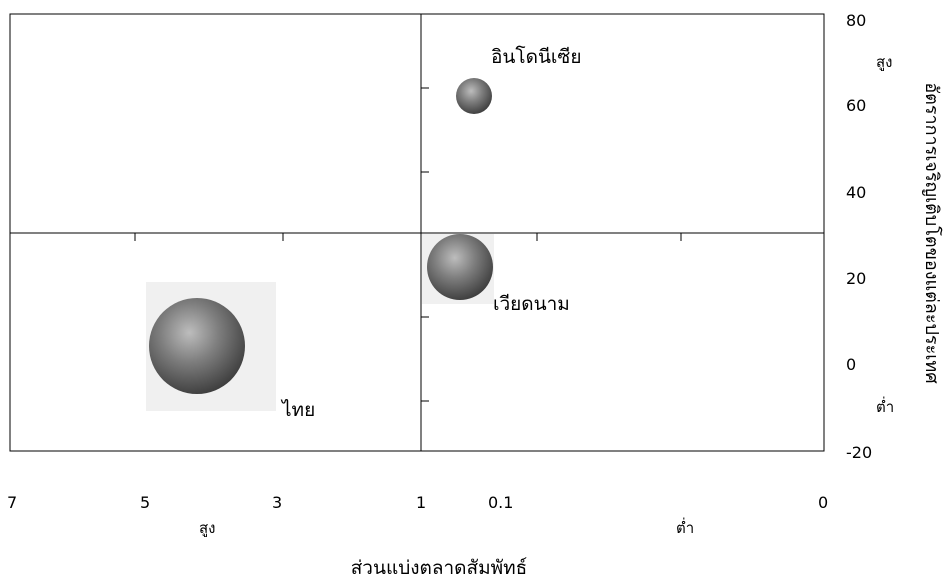 The width and height of the screenshot is (952, 579). I want to click on point-label-indonesia: อินโดนีเซีย, so click(536, 56).